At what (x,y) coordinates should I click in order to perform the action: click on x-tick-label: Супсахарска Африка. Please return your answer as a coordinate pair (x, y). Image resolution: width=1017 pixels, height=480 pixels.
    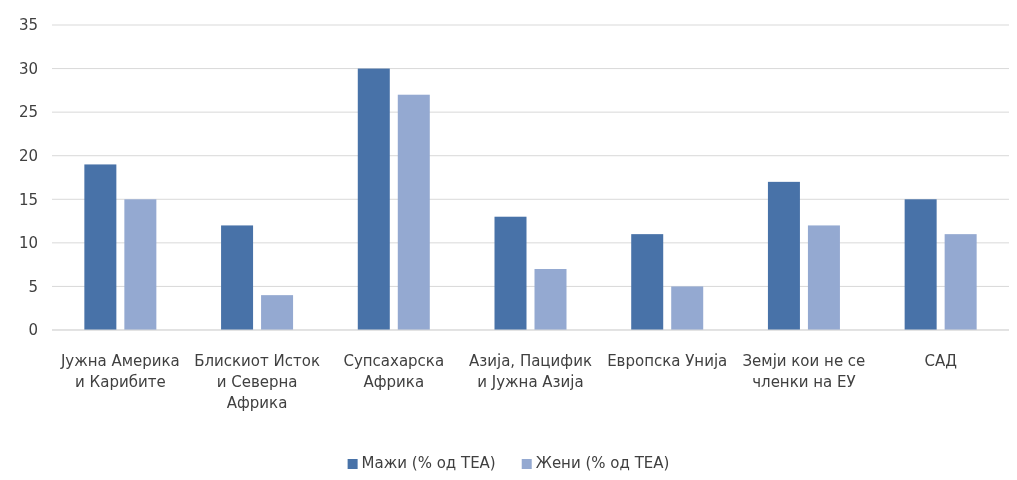
    Looking at the image, I should click on (394, 371).